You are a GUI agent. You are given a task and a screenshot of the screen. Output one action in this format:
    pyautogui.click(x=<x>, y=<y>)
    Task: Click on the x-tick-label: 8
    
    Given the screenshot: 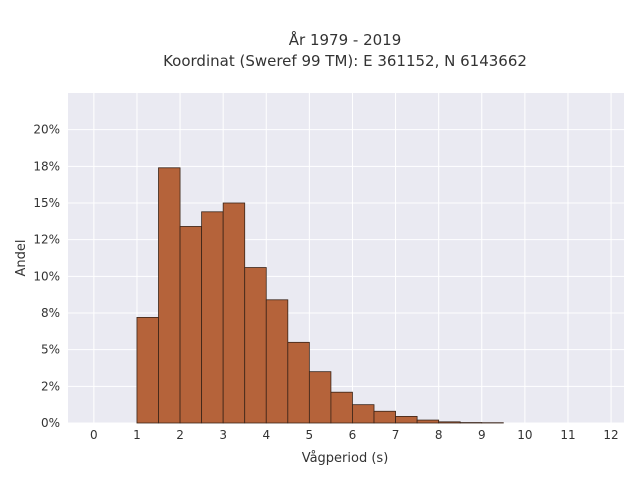 What is the action you would take?
    pyautogui.click(x=439, y=435)
    